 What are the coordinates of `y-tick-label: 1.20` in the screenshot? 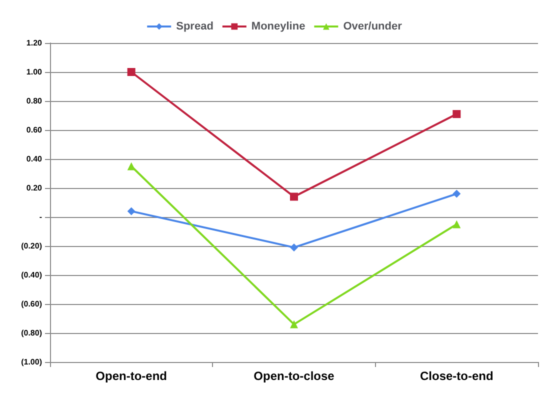 It's located at (34, 43).